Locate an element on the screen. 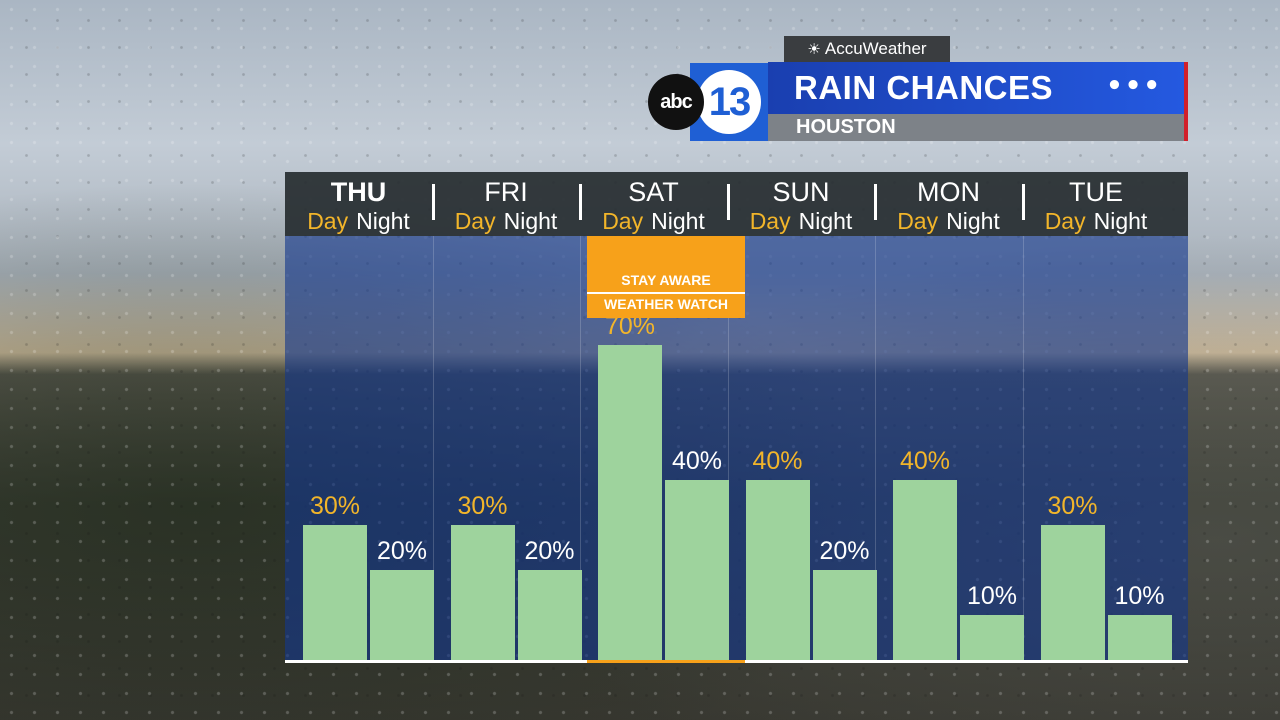 The width and height of the screenshot is (1280, 720). day-bar-sat is located at coordinates (630, 502).